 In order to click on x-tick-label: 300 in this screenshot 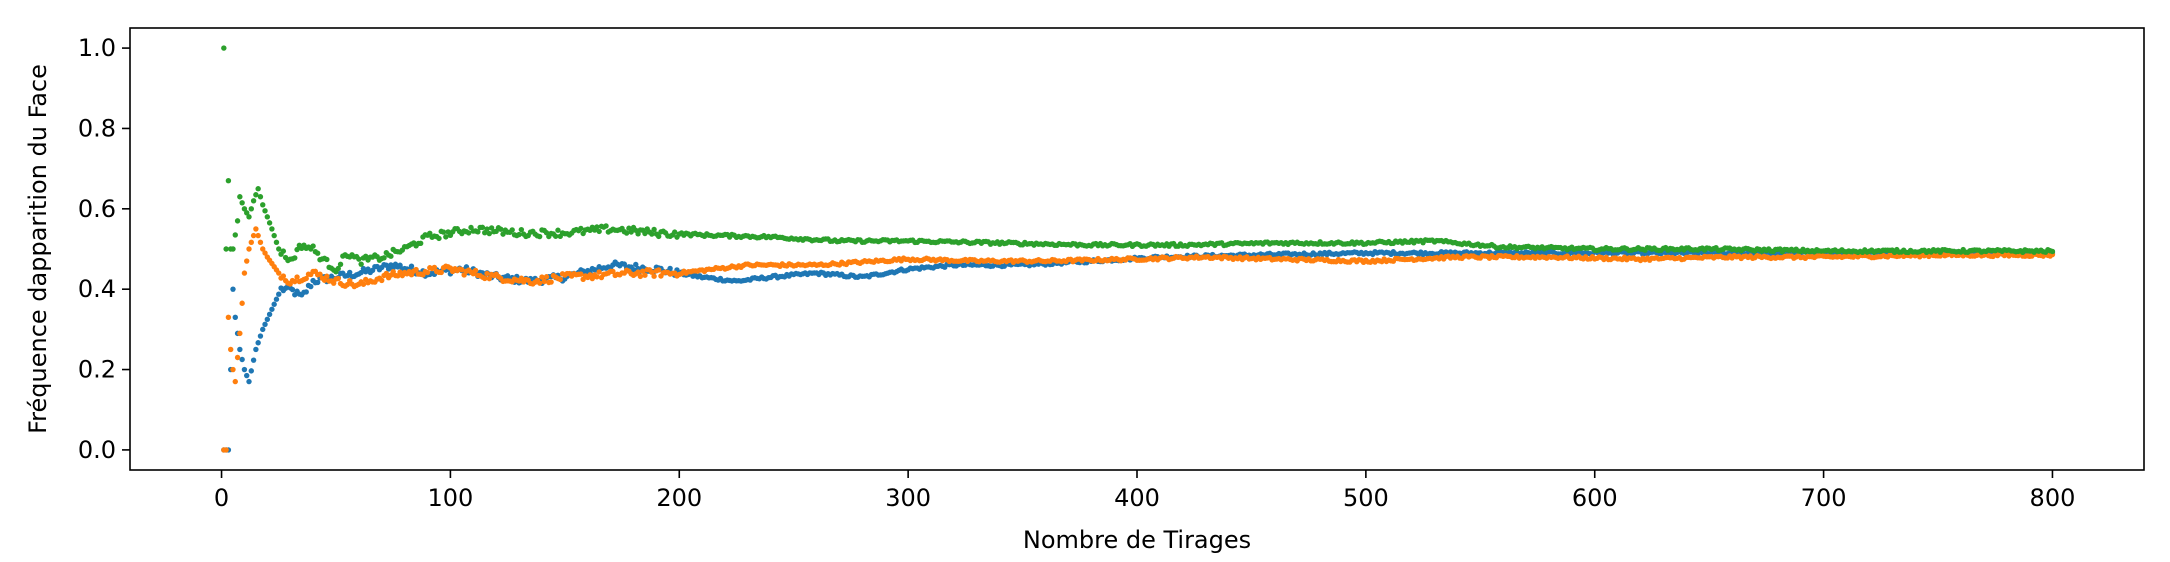, I will do `click(908, 498)`.